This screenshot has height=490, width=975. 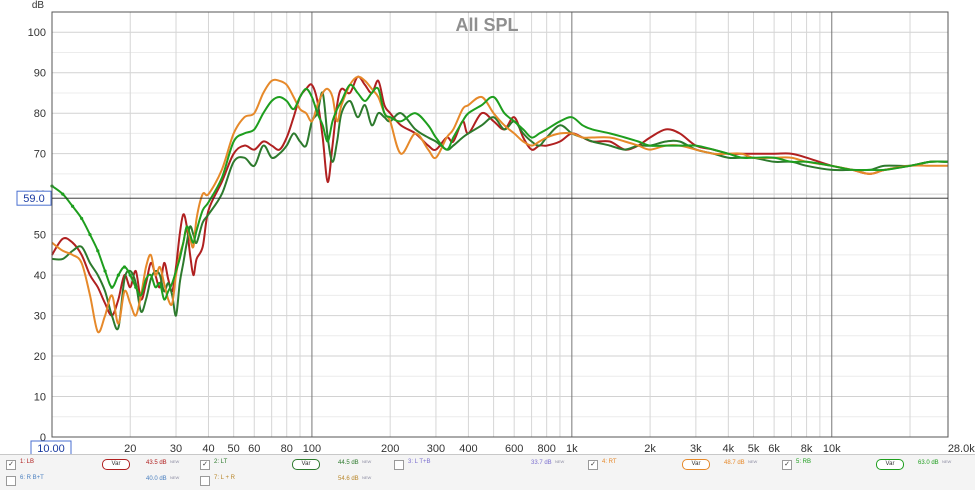 I want to click on cursor-x-readout-box, so click(x=51, y=447).